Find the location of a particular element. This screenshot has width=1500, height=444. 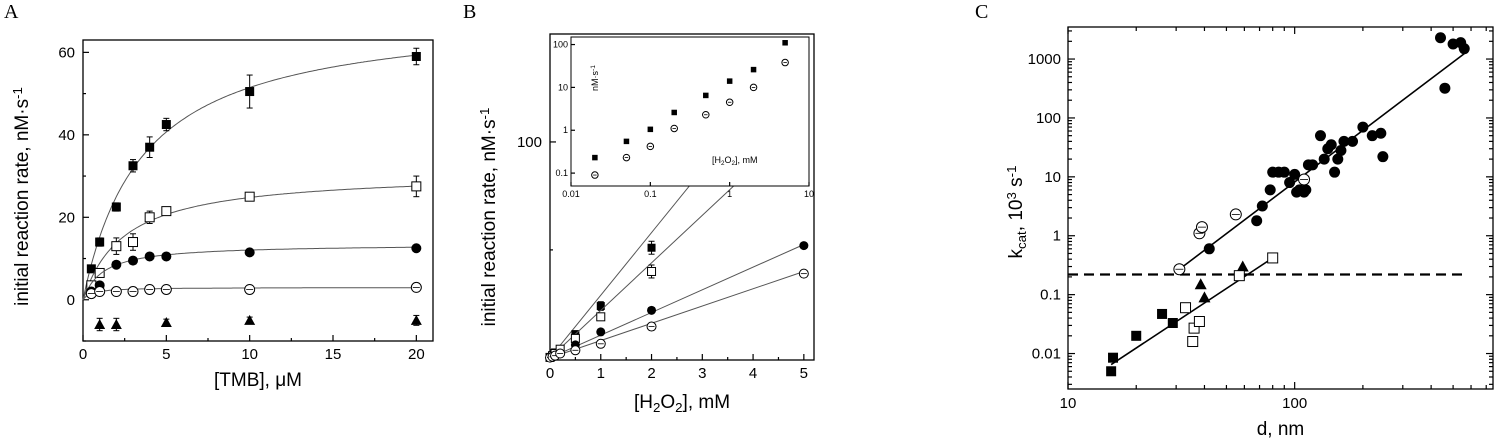

inset-x-axis-label-part: O is located at coordinates (728, 160).